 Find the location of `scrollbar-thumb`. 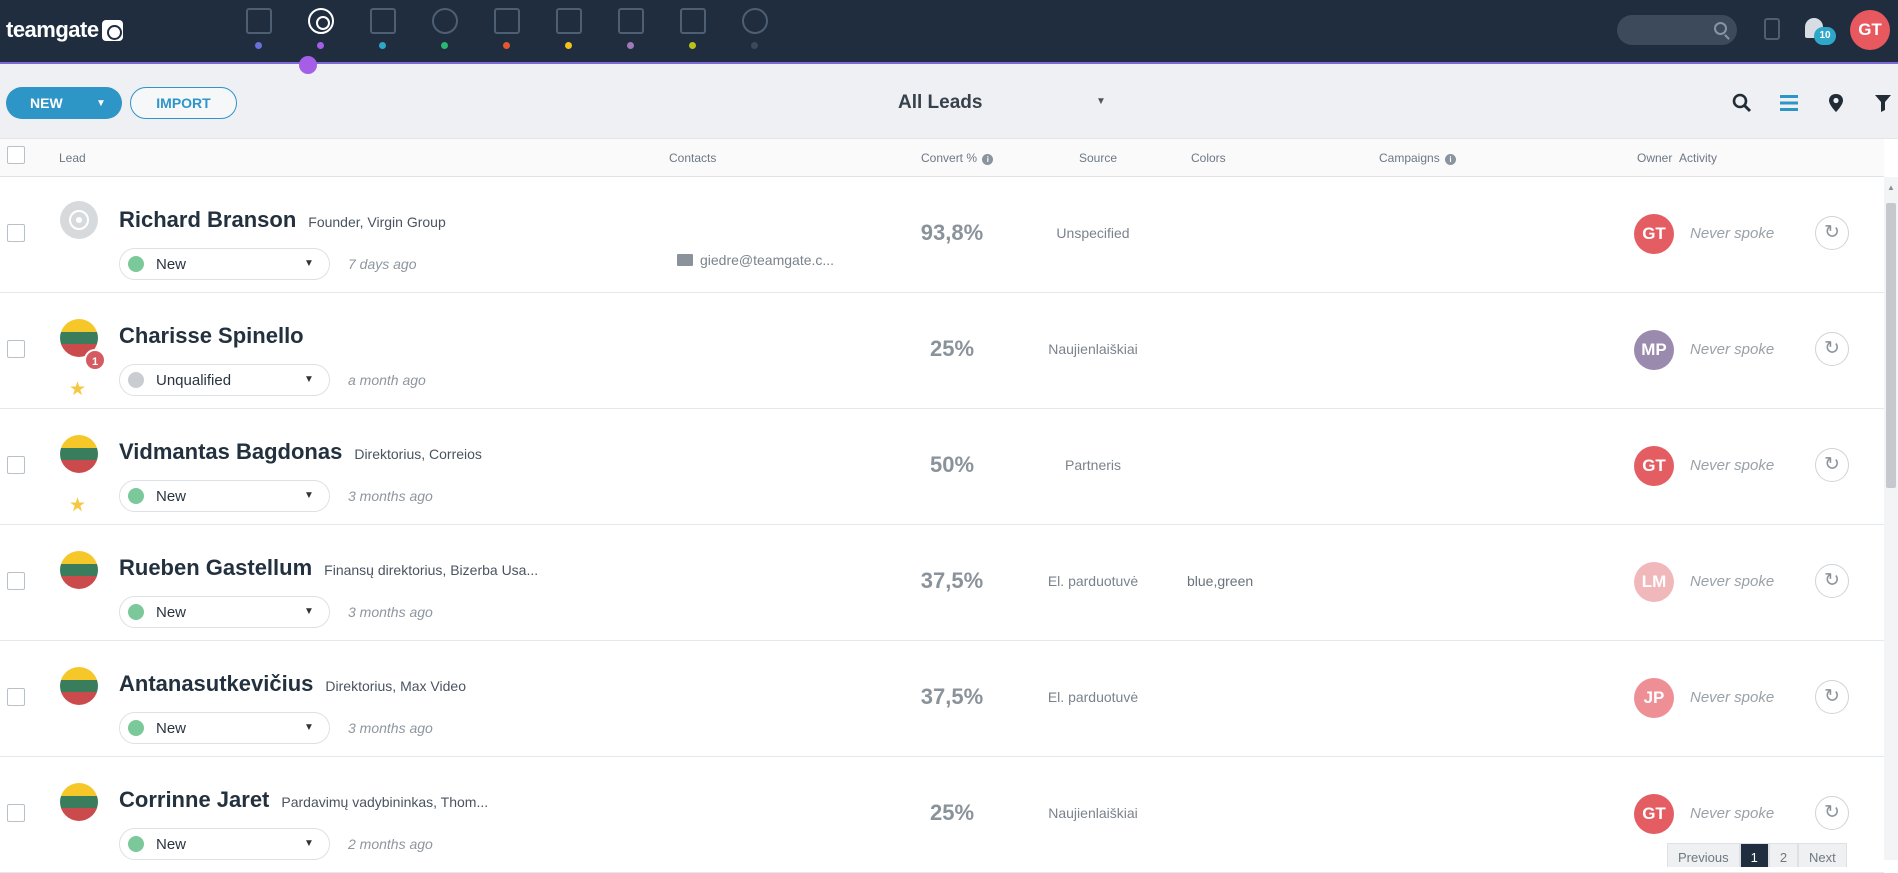

scrollbar-thumb is located at coordinates (1891, 345).